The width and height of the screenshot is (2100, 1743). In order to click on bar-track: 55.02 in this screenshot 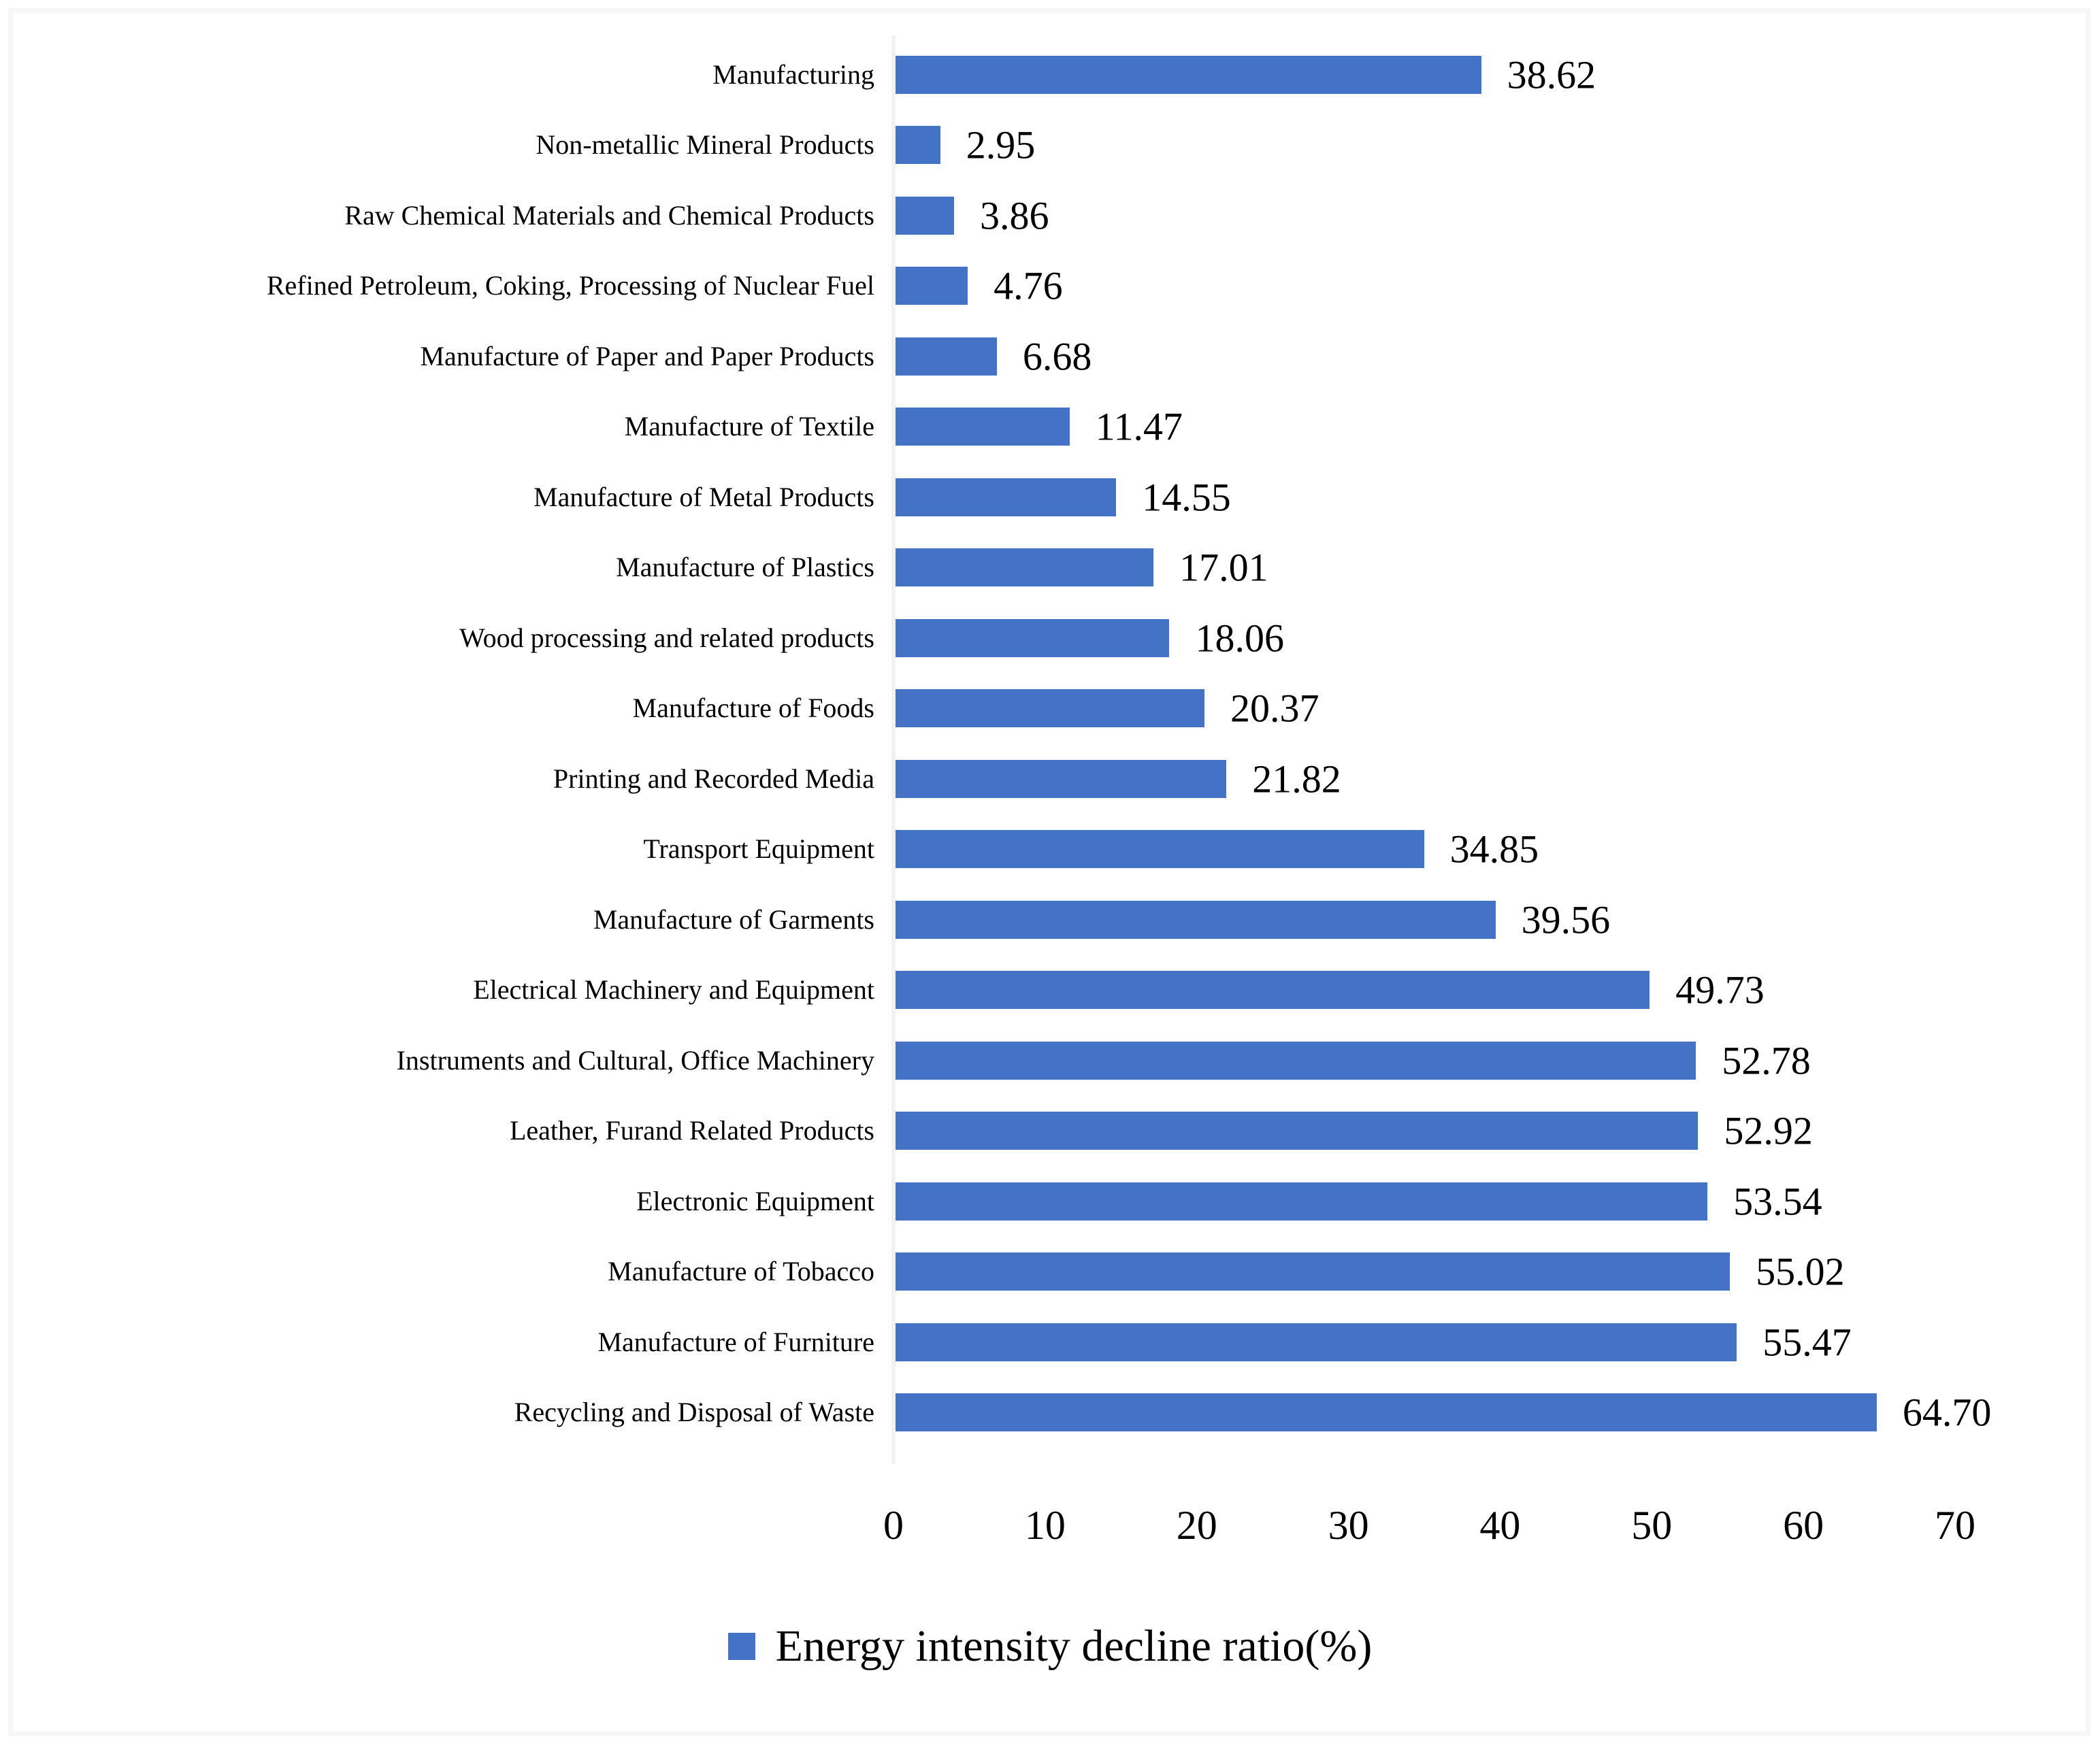, I will do `click(1426, 1272)`.